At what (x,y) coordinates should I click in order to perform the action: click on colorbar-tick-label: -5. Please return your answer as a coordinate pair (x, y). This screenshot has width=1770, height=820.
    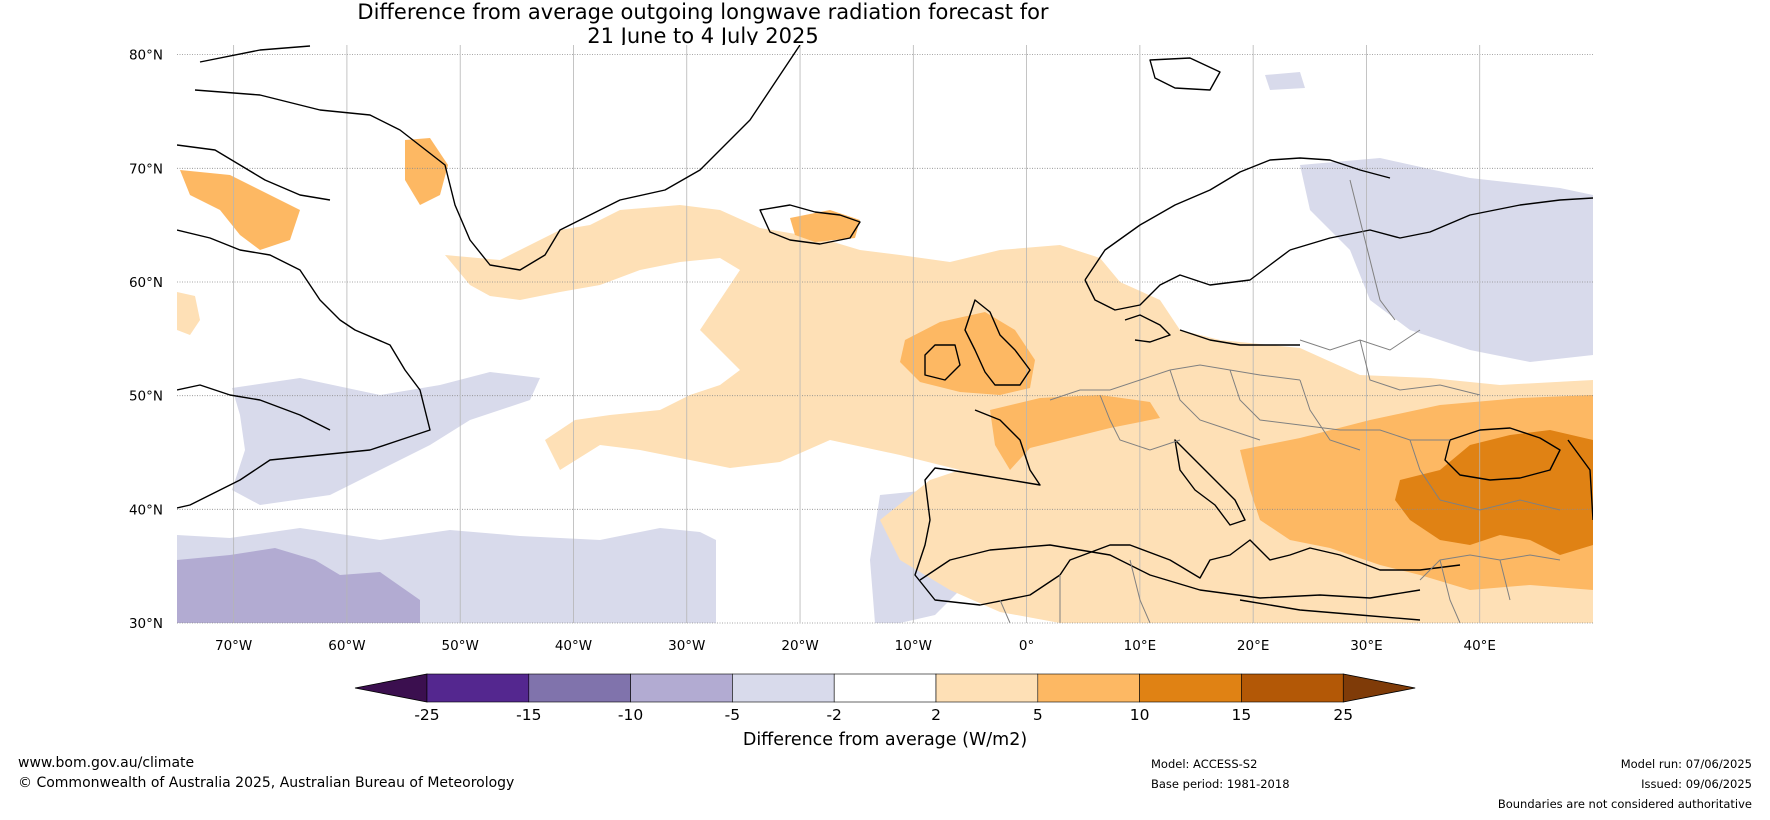
    Looking at the image, I should click on (732, 715).